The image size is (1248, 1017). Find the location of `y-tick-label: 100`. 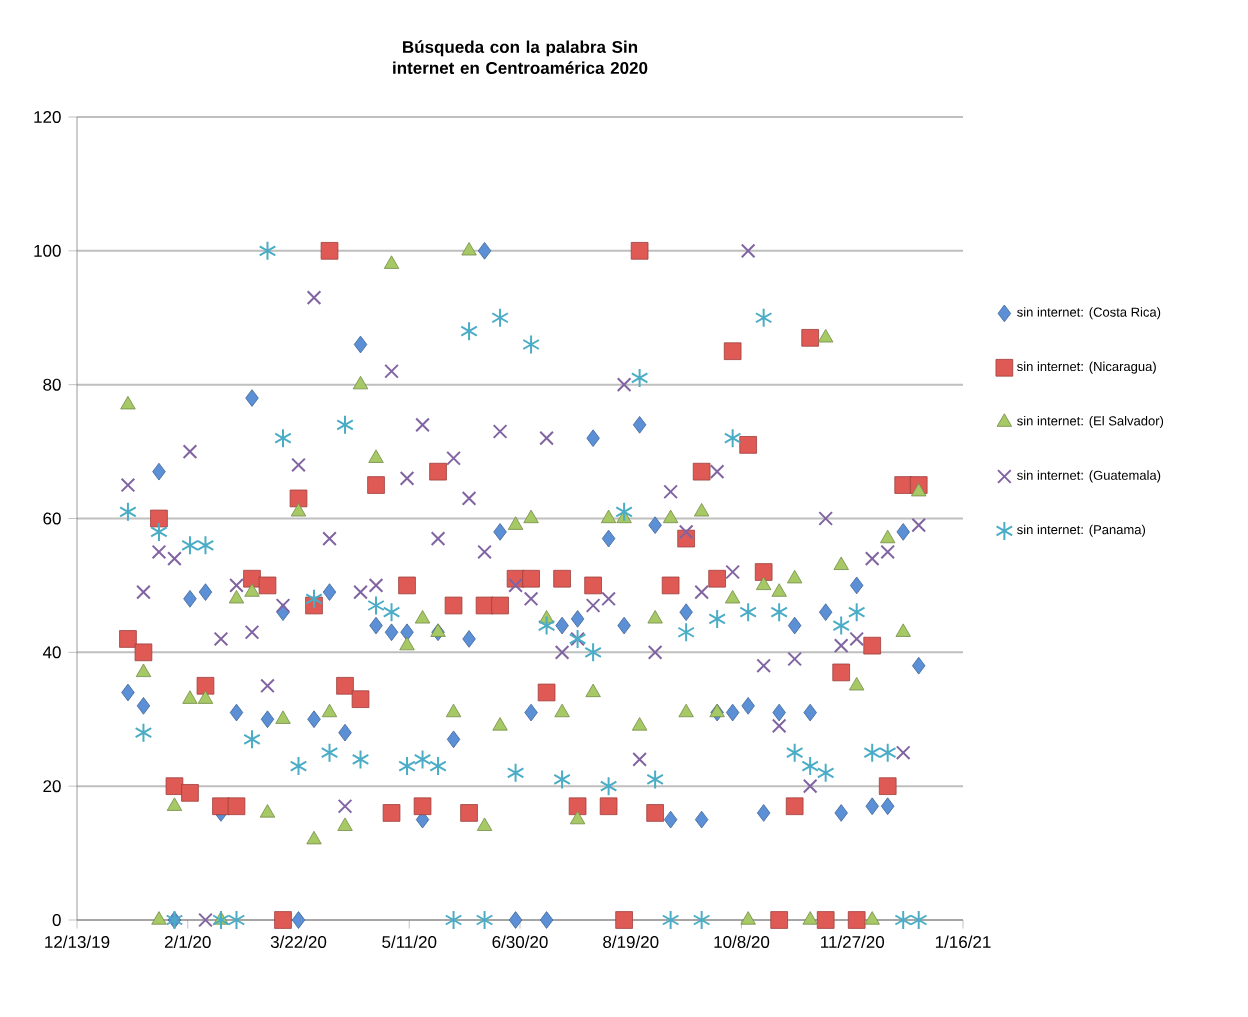

y-tick-label: 100 is located at coordinates (47, 250).